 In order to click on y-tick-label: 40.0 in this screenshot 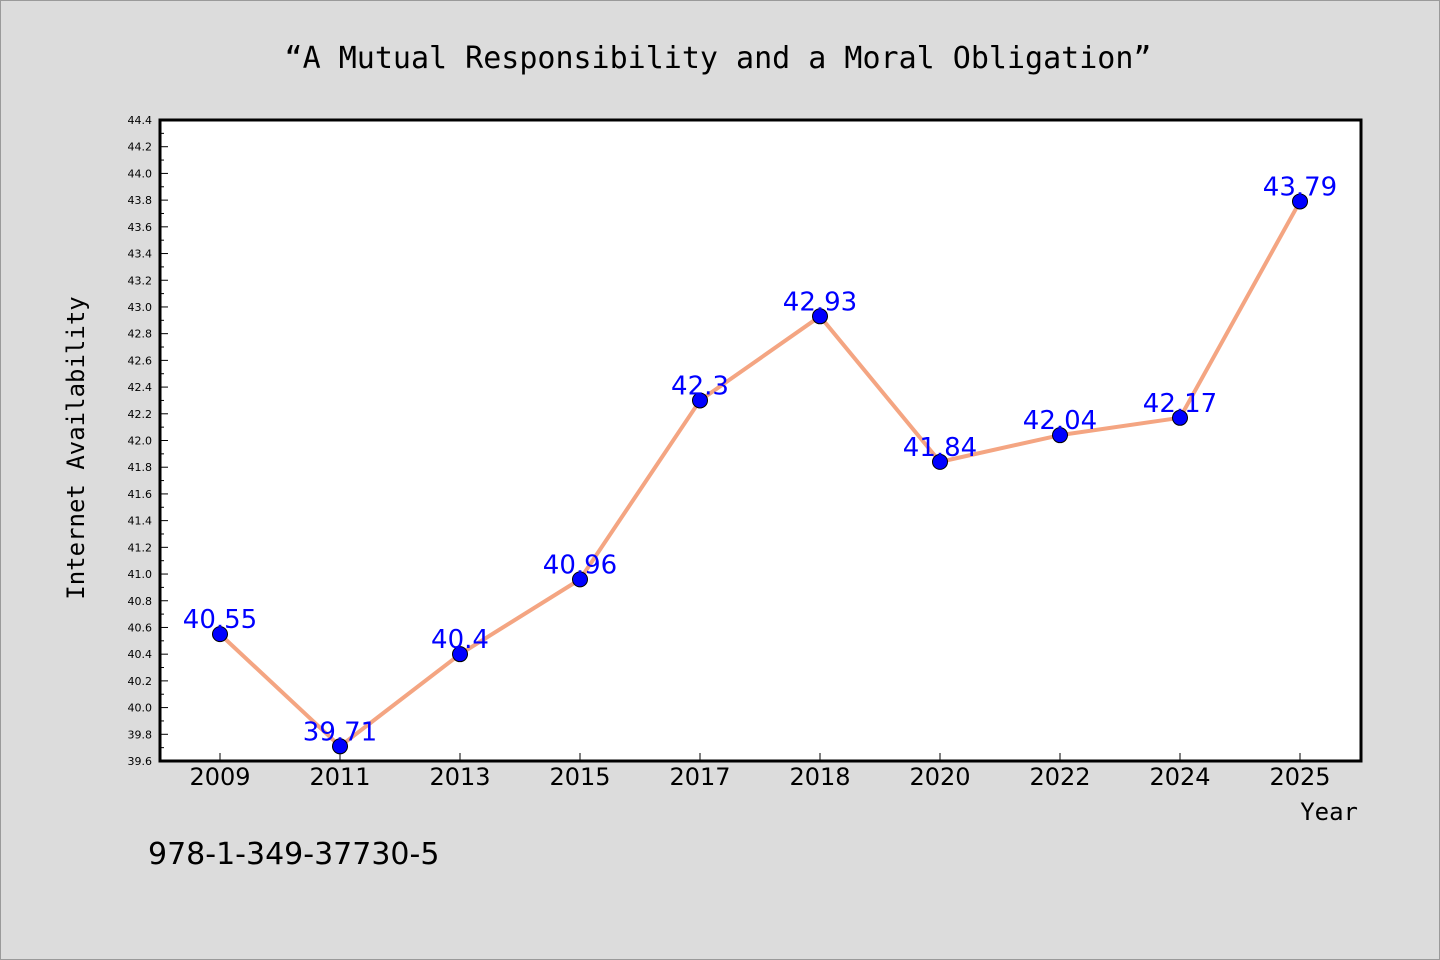, I will do `click(140, 708)`.